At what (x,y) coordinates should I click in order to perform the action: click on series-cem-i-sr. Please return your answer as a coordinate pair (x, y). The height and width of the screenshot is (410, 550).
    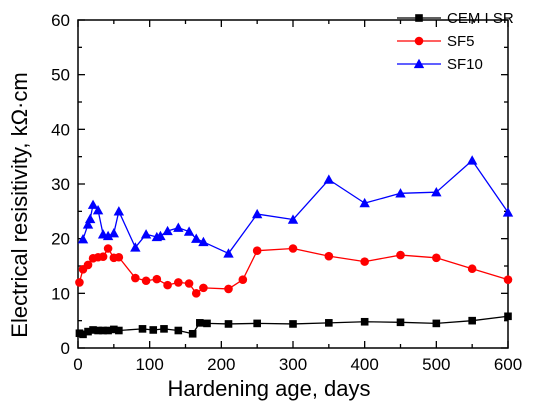
    Looking at the image, I should click on (293, 325).